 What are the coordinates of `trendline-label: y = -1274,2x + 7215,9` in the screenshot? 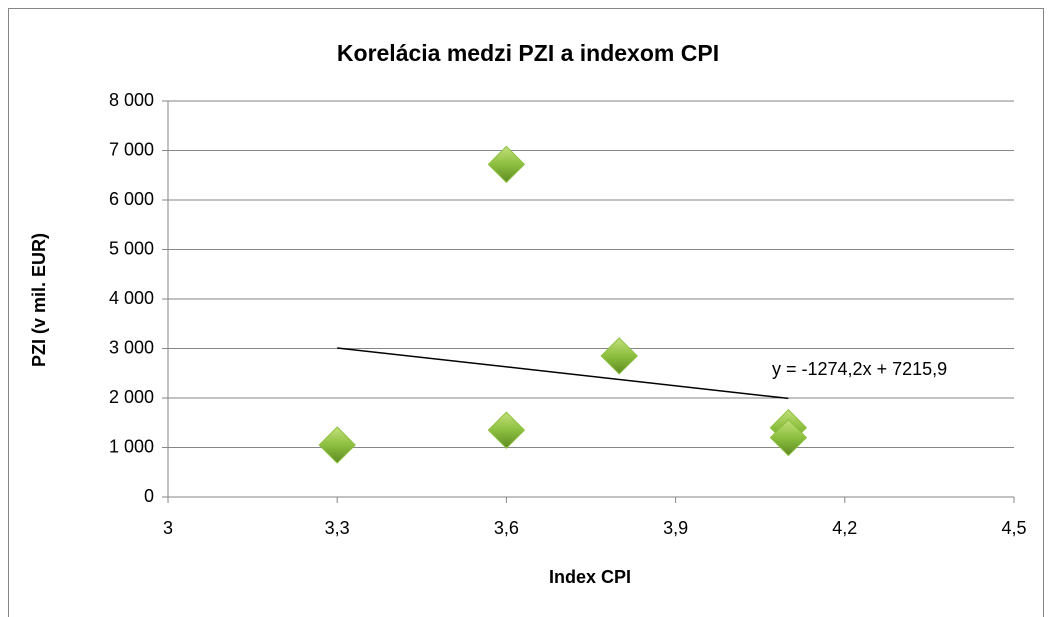 It's located at (859, 369).